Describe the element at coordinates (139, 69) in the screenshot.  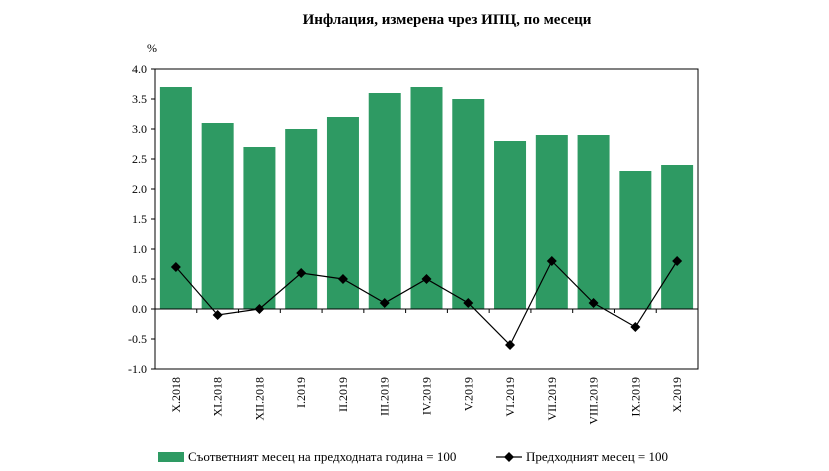
I see `y-tick-label: 4.0` at that location.